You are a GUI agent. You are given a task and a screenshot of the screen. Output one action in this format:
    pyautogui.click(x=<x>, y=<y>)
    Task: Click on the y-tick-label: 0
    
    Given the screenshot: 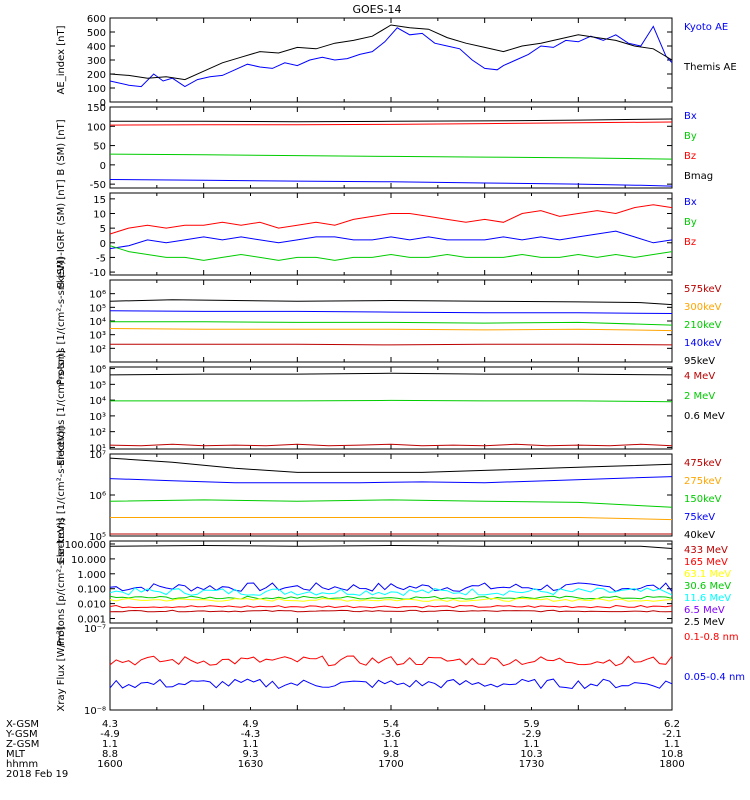 What is the action you would take?
    pyautogui.click(x=103, y=103)
    